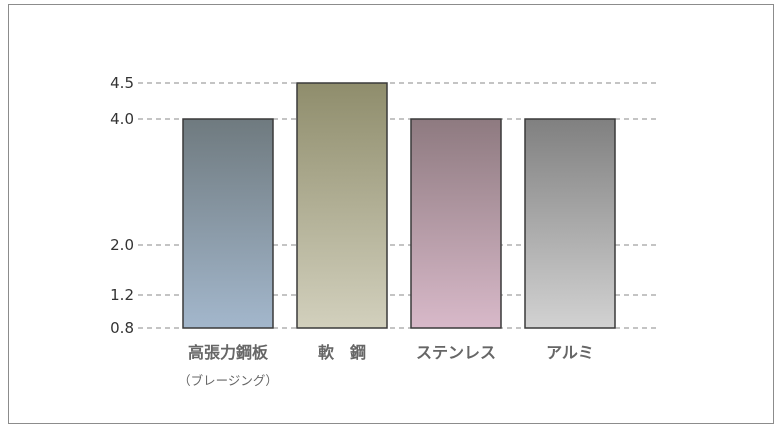 This screenshot has height=427, width=784. I want to click on category-sublabel: （ブレージング）, so click(228, 380).